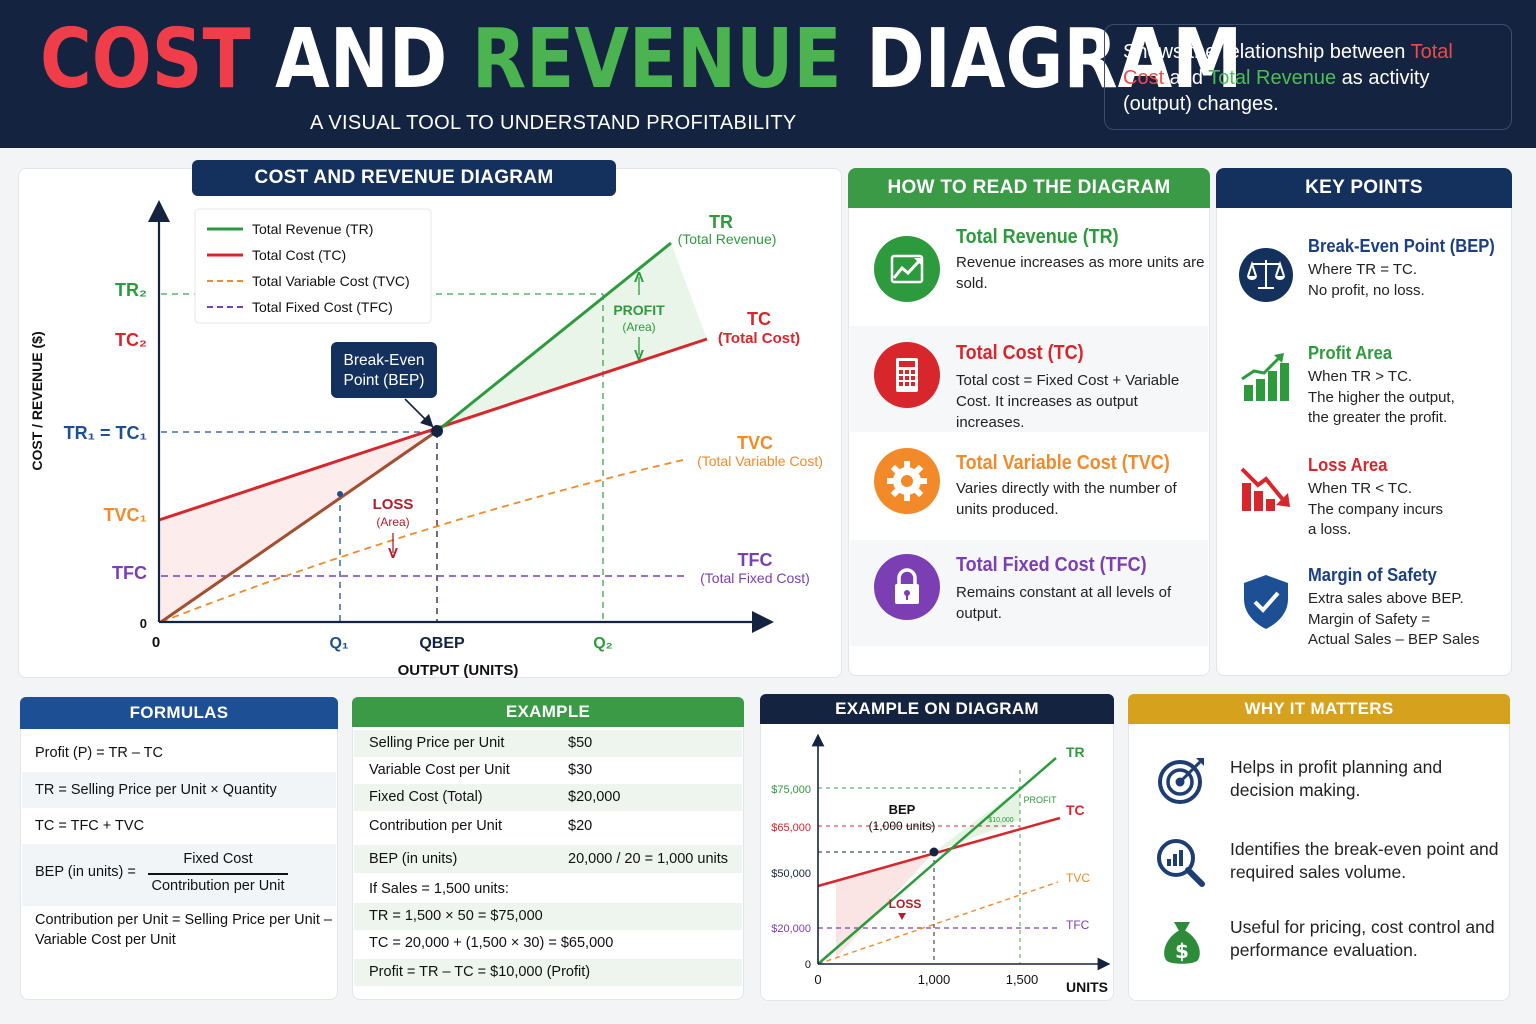 The width and height of the screenshot is (1536, 1024). I want to click on formula-bep-numerator: Fixed Cost, so click(218, 859).